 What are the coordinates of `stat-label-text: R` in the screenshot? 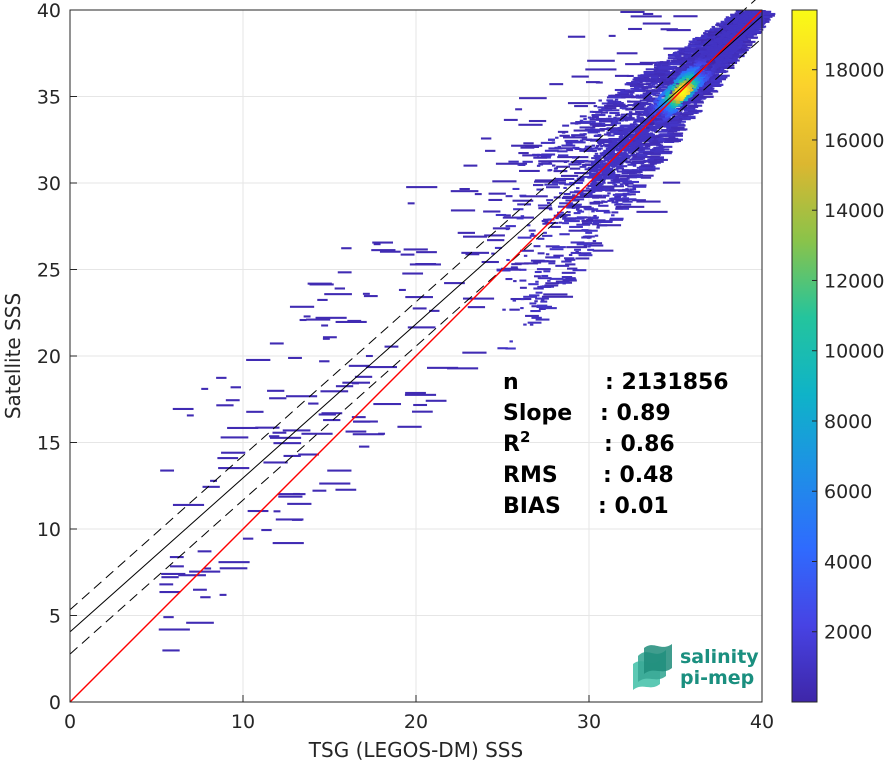 It's located at (511, 444).